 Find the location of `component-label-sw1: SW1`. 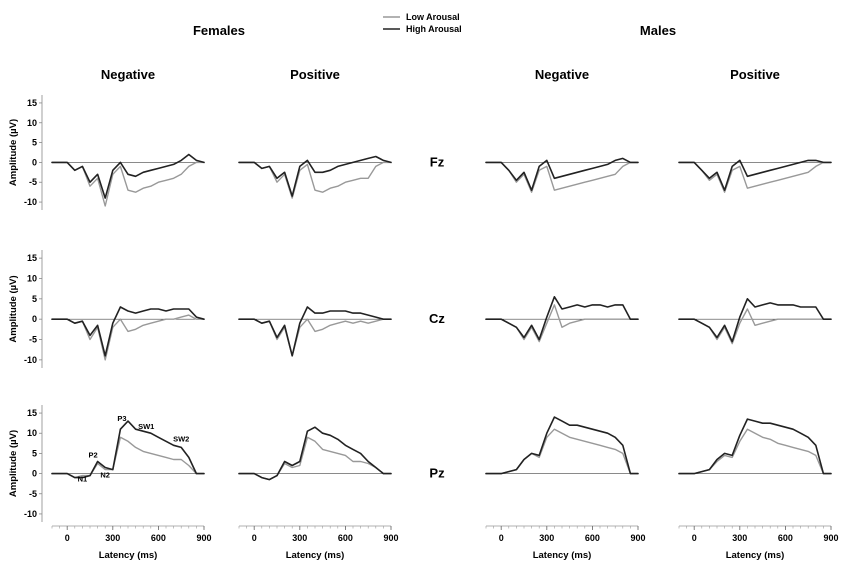

component-label-sw1: SW1 is located at coordinates (146, 426).